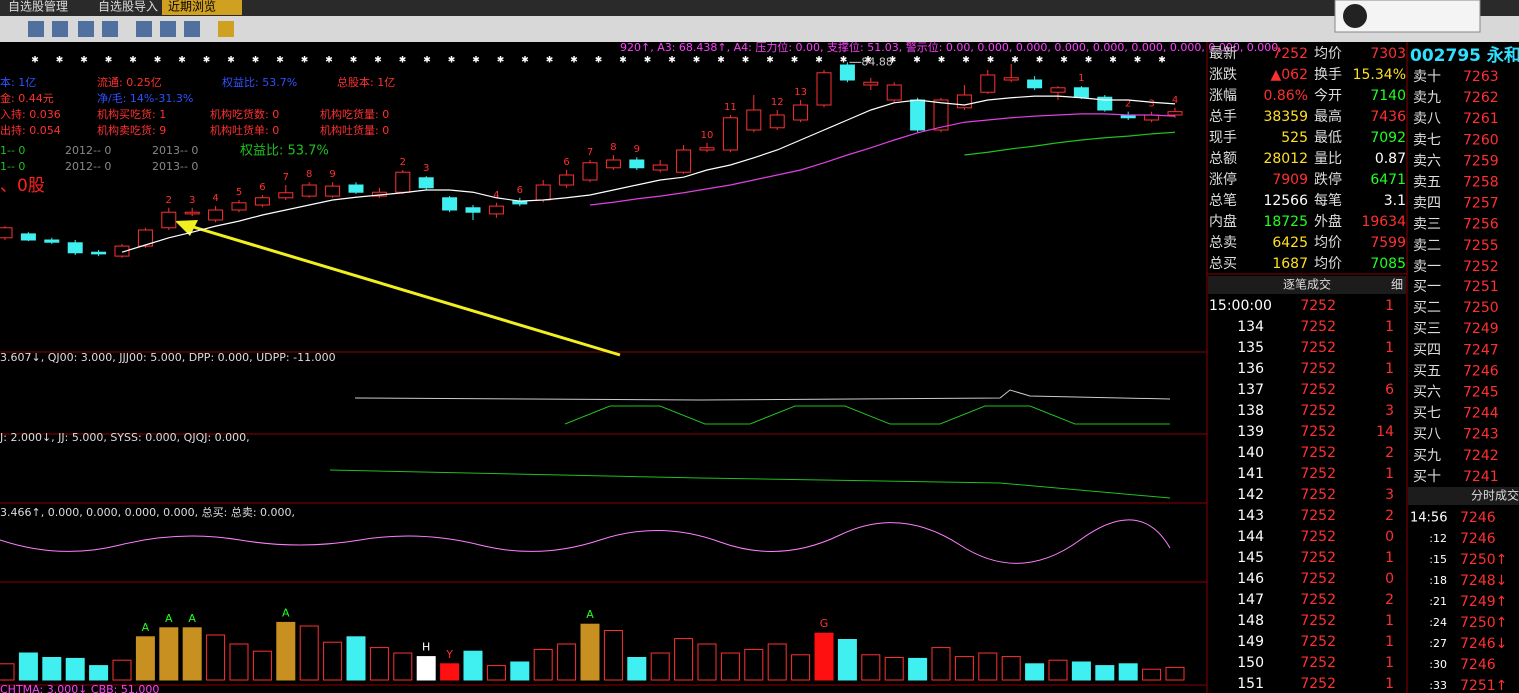  I want to click on trade-volume: 2, so click(1389, 453).